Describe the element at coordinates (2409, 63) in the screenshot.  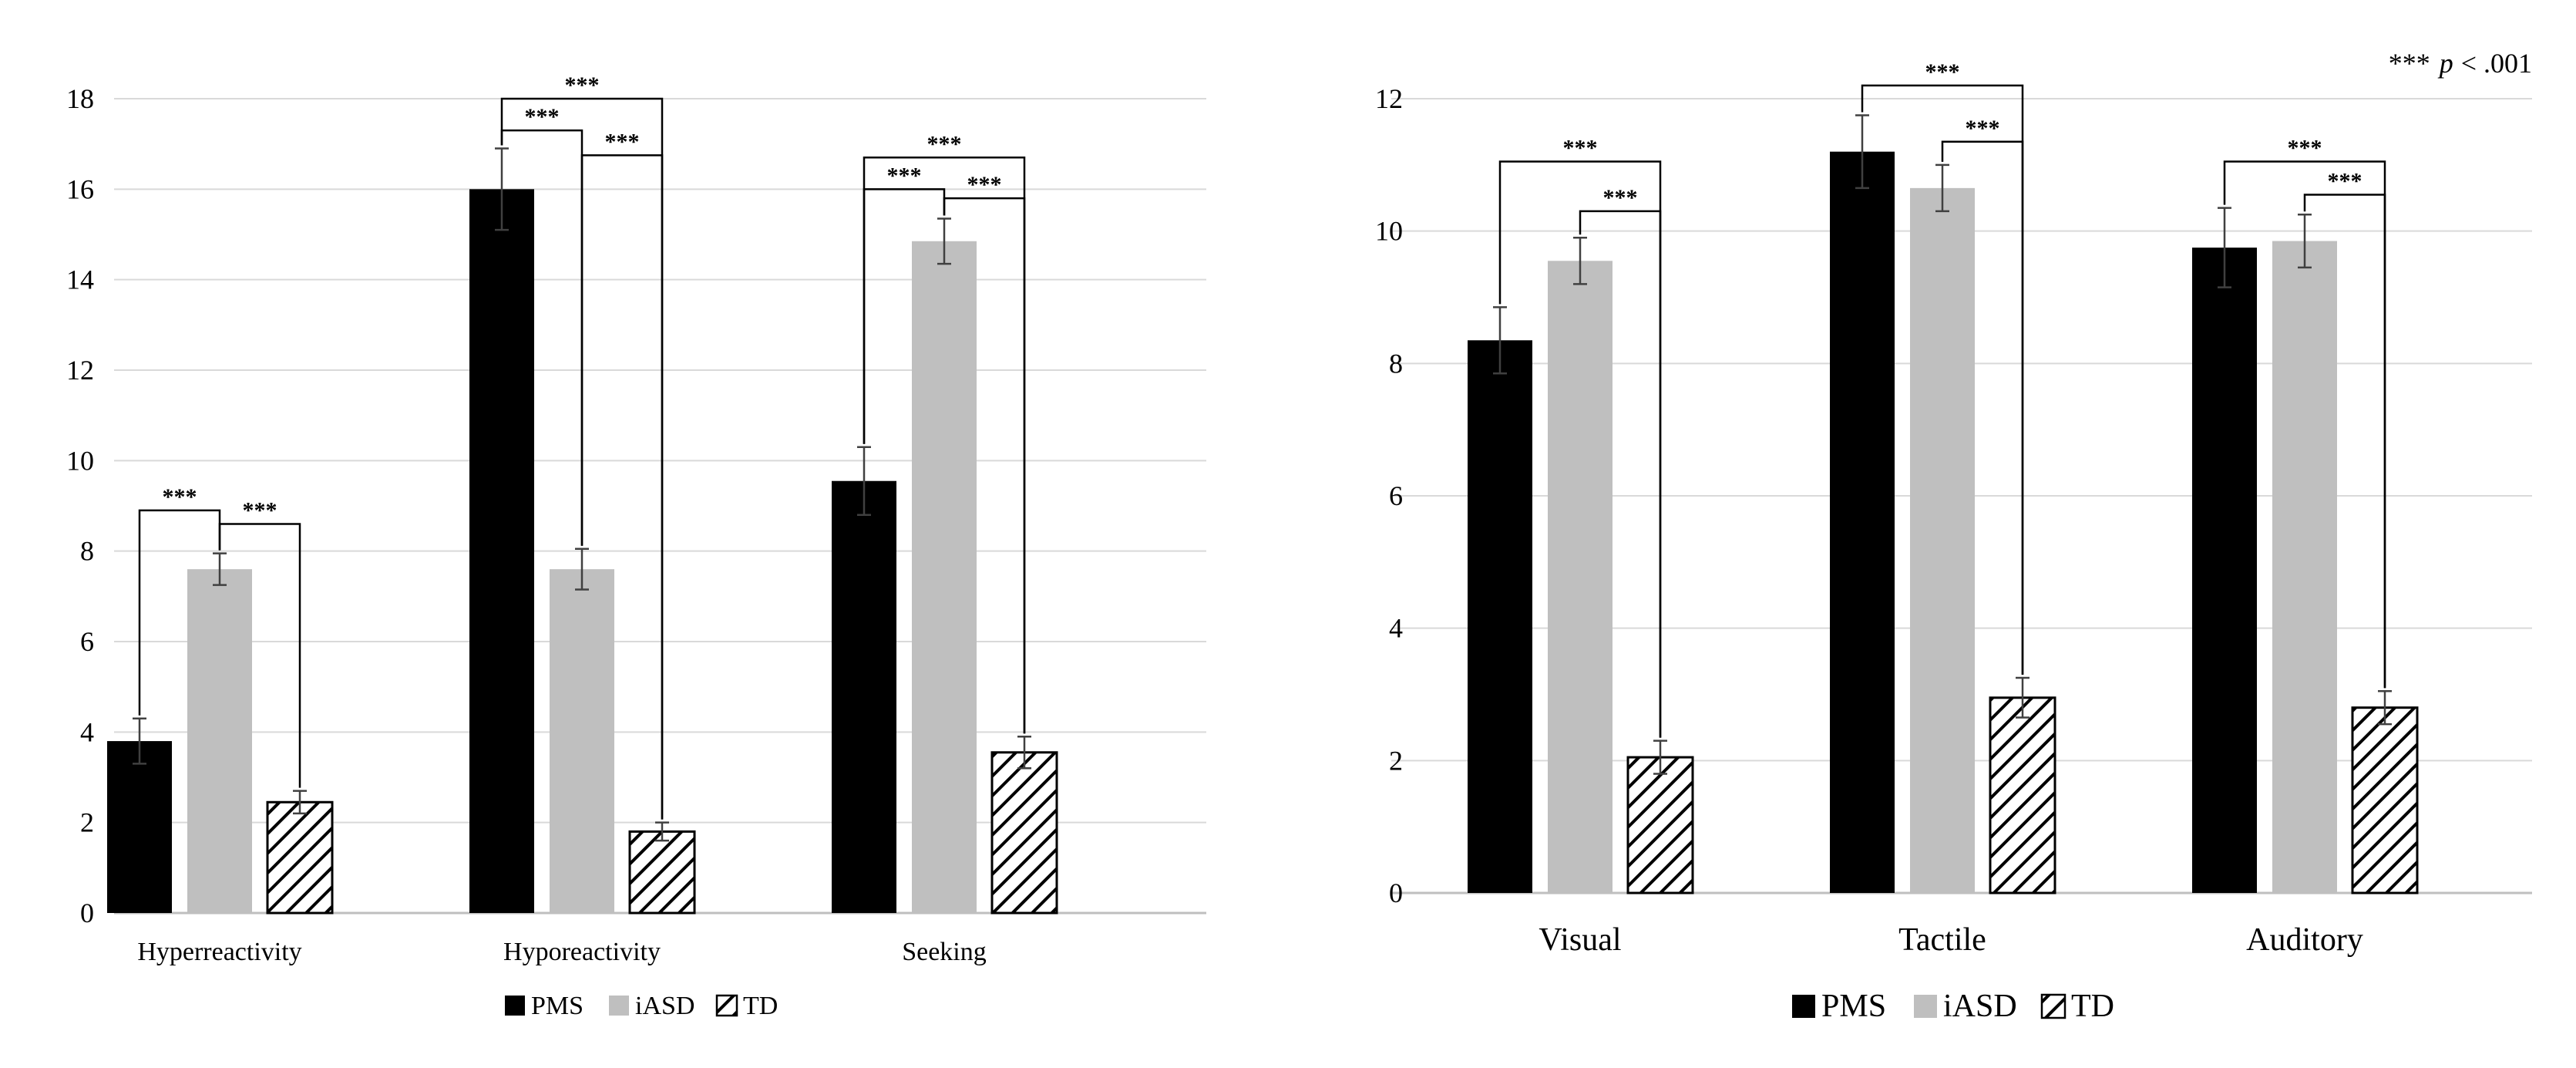
I see `significance-note-stars: ***` at that location.